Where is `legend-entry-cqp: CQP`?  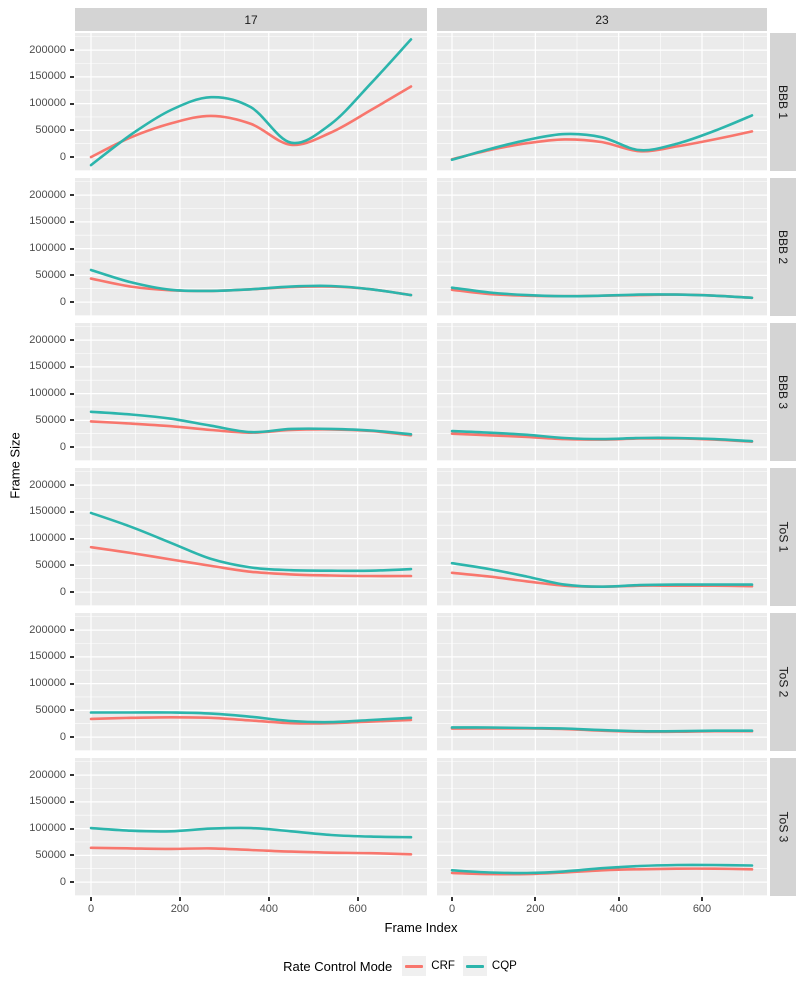
legend-entry-cqp: CQP is located at coordinates (489, 966).